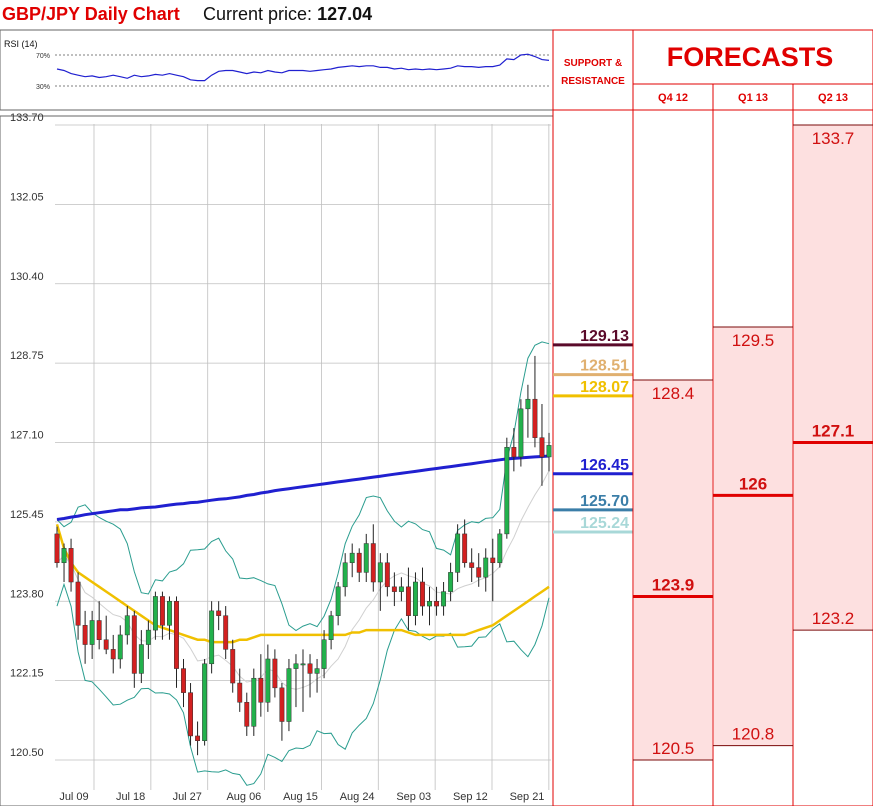  What do you see at coordinates (753, 340) in the screenshot?
I see `forecast-high-label-q1-13: 129.5` at bounding box center [753, 340].